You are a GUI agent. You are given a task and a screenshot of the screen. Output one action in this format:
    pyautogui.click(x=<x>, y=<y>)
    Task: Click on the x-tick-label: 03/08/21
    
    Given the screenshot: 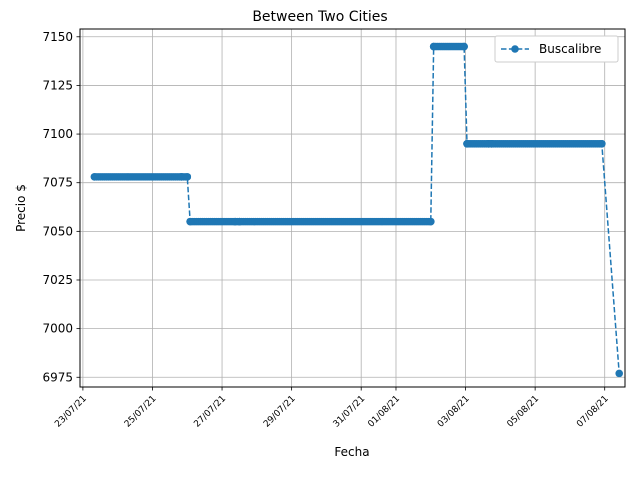 What is the action you would take?
    pyautogui.click(x=454, y=412)
    